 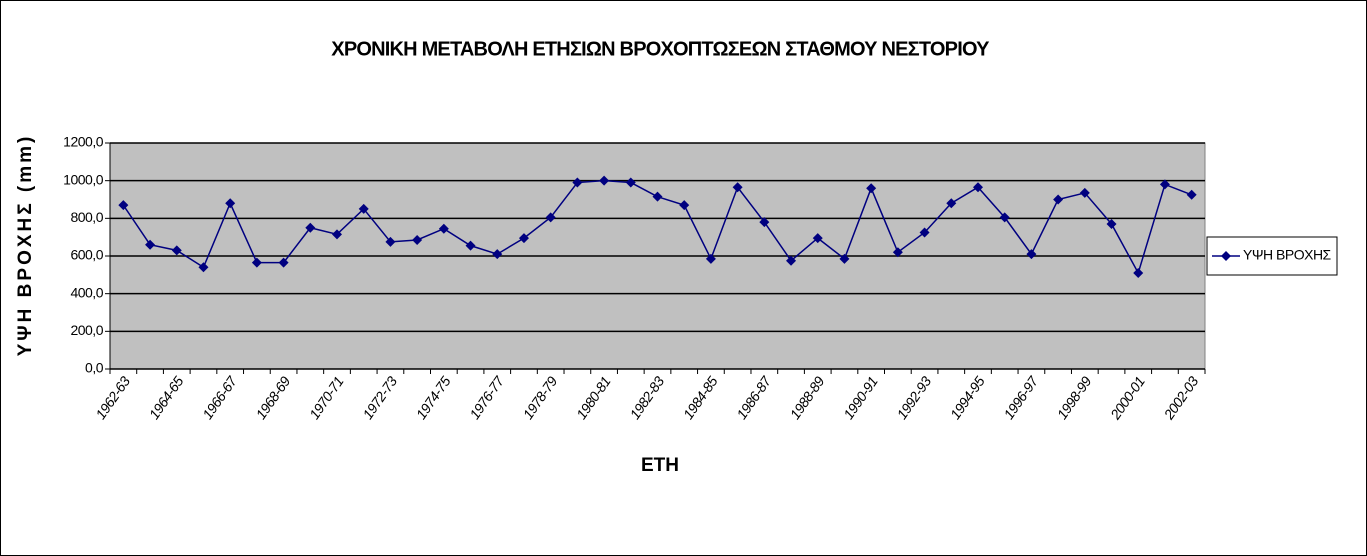 I want to click on x-axis-label: ΕΤΗ, so click(x=660, y=465).